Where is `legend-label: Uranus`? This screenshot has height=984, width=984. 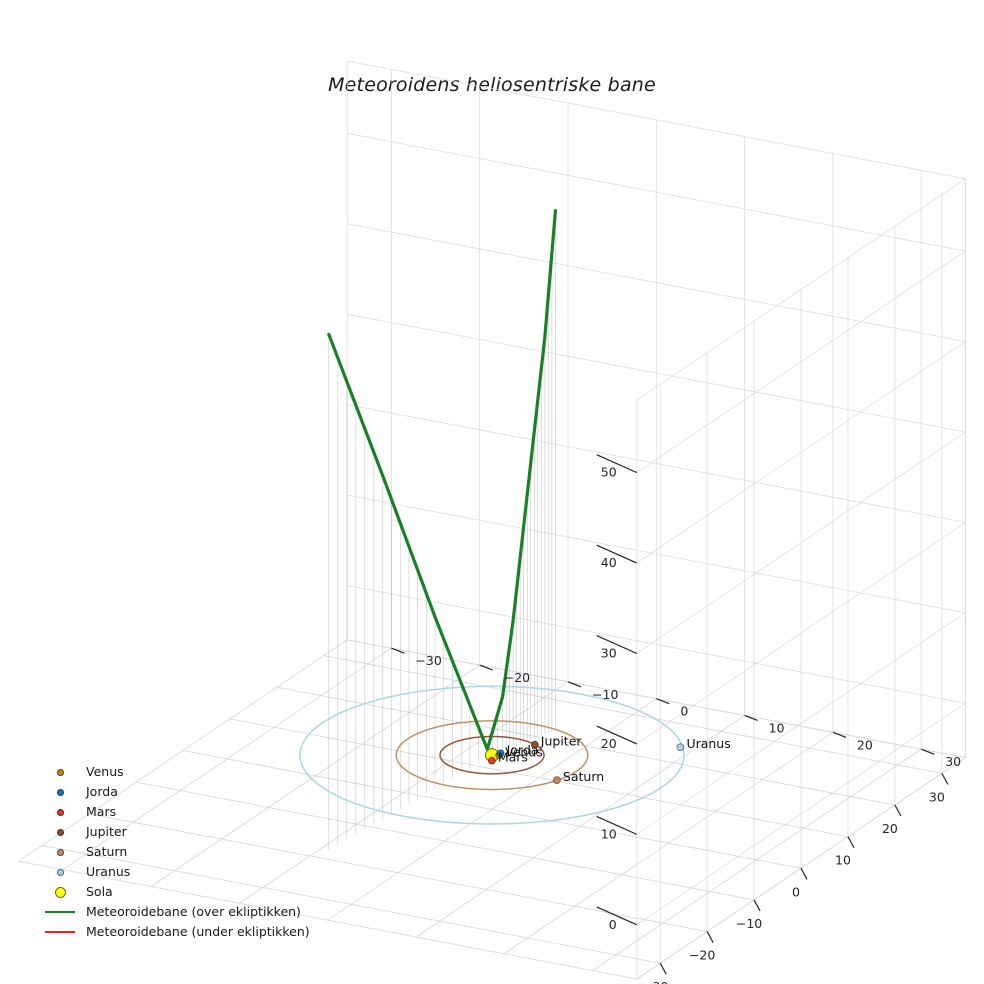
legend-label: Uranus is located at coordinates (108, 871).